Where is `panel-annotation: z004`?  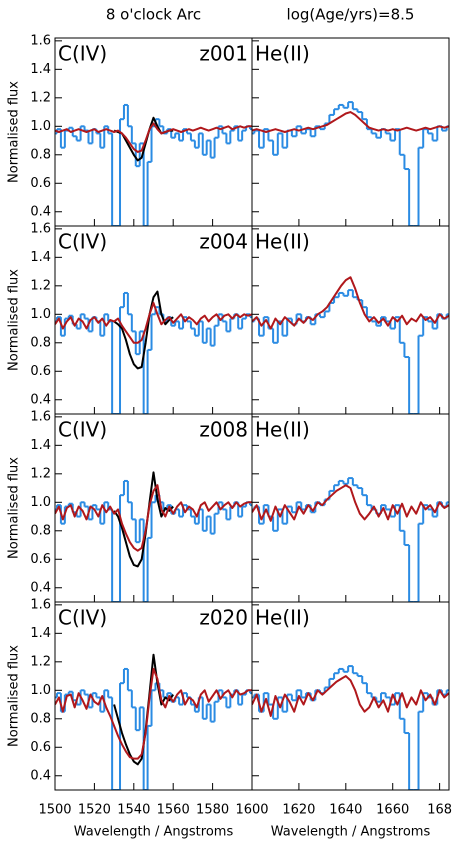 panel-annotation: z004 is located at coordinates (223, 242).